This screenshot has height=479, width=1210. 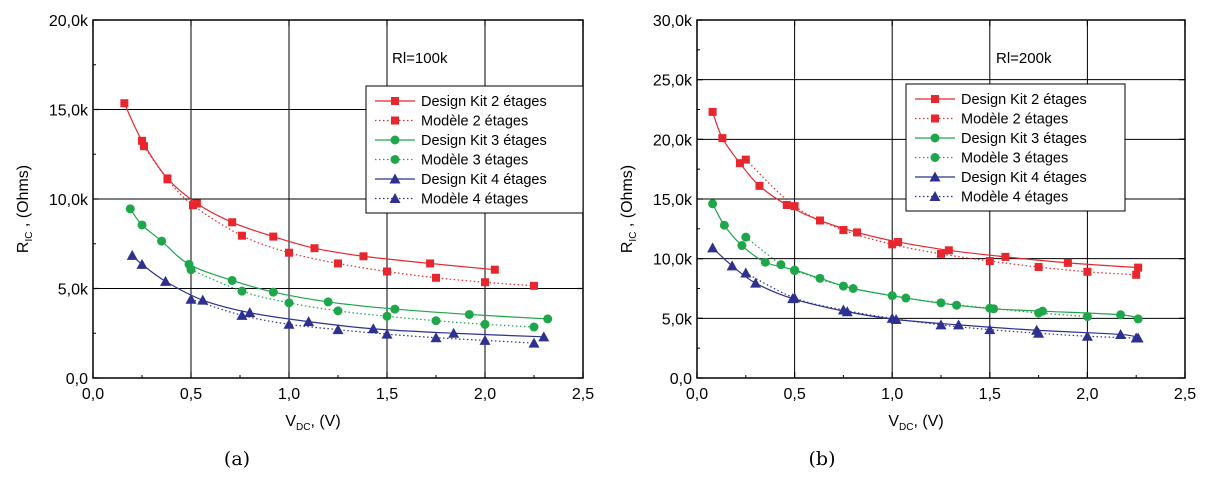 I want to click on legend-box, so click(x=1015, y=147).